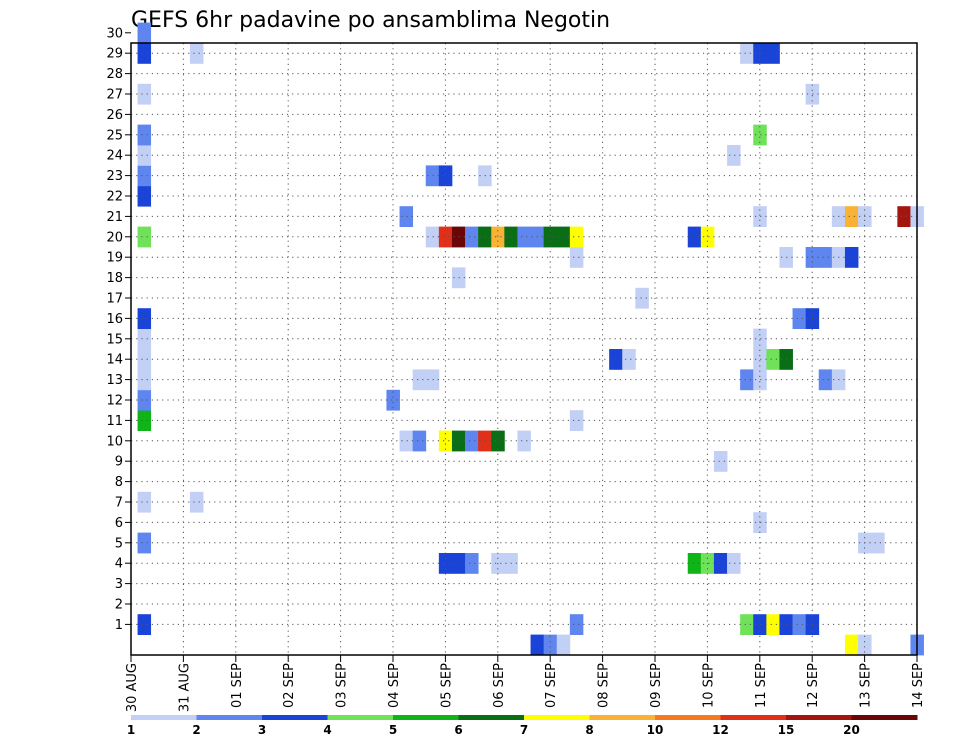  What do you see at coordinates (119, 564) in the screenshot?
I see `y-tick-label: 4` at bounding box center [119, 564].